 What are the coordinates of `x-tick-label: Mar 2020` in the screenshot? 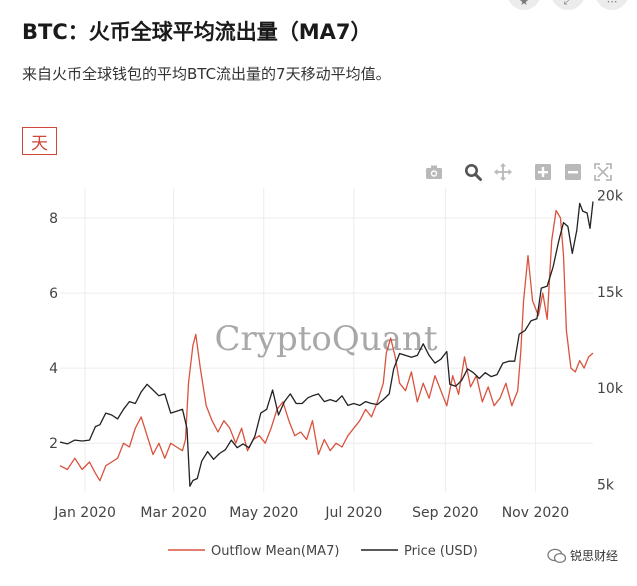 It's located at (173, 513).